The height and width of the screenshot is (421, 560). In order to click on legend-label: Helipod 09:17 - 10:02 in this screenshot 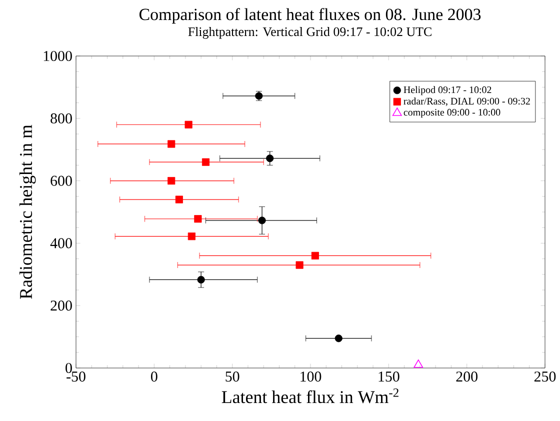, I will do `click(448, 91)`.